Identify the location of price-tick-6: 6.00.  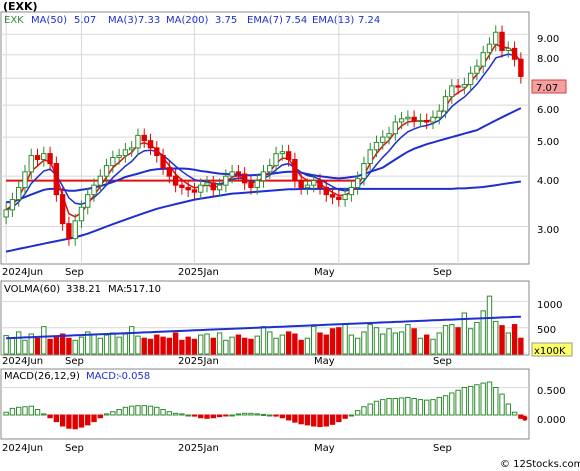
(548, 110).